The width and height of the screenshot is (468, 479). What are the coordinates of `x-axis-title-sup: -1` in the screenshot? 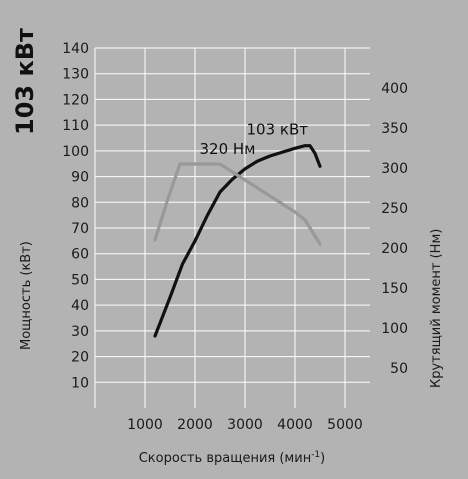 It's located at (315, 455).